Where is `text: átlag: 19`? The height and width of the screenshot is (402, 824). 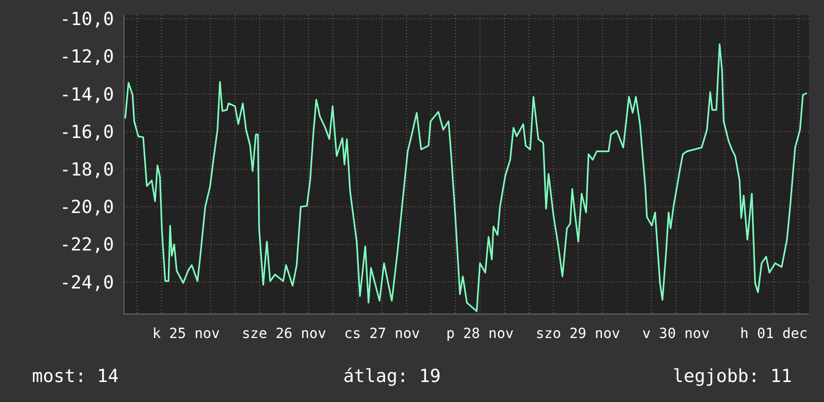
text: átlag: 19 is located at coordinates (392, 376).